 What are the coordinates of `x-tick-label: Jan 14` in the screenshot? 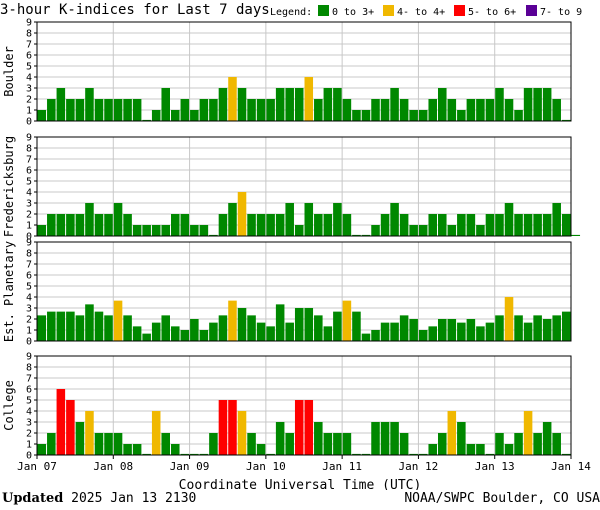 It's located at (571, 466).